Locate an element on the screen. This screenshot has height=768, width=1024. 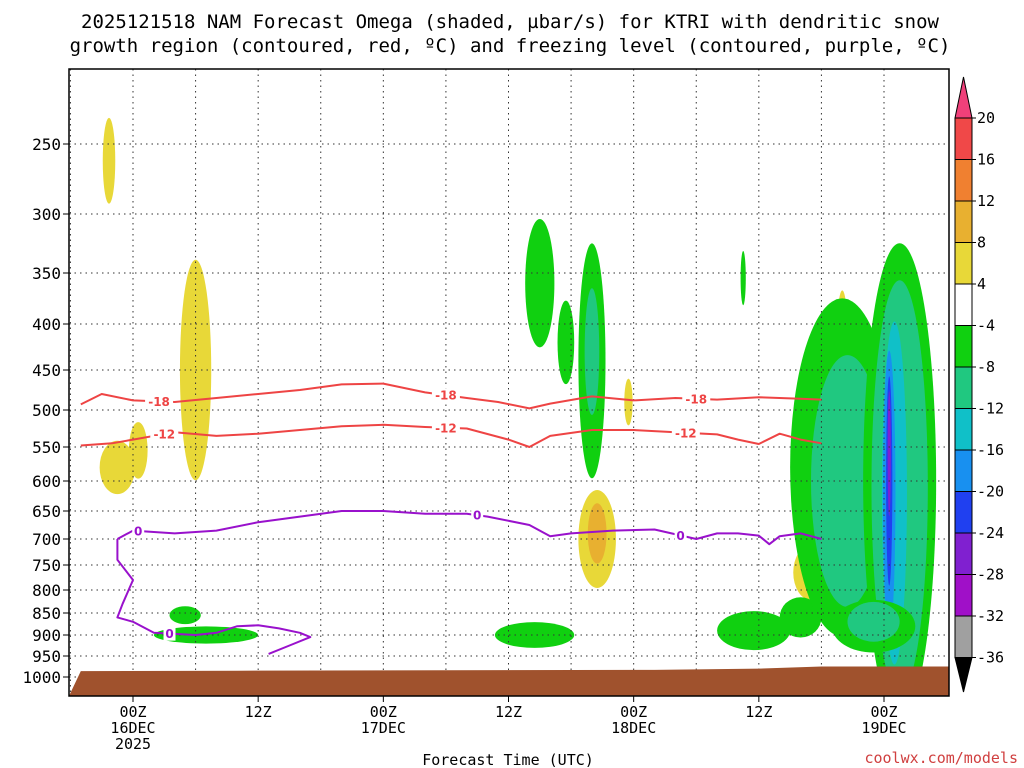
contour-label-0-1: 0 is located at coordinates (477, 516).